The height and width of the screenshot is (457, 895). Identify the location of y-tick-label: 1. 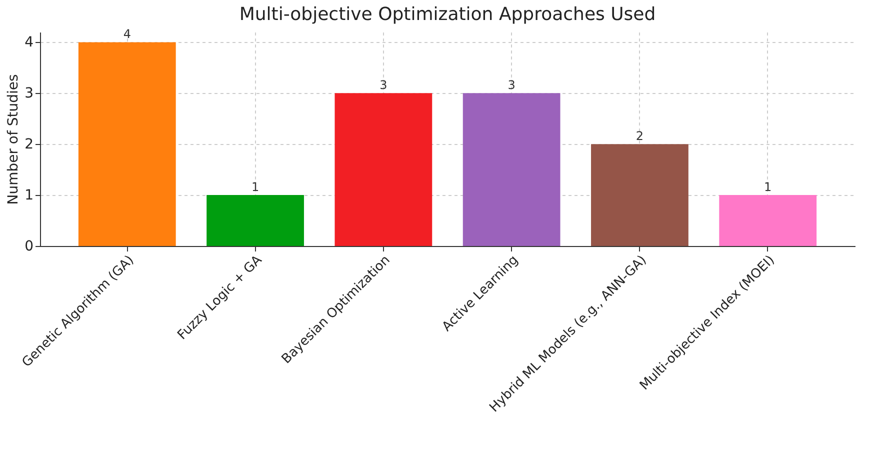
(29, 196).